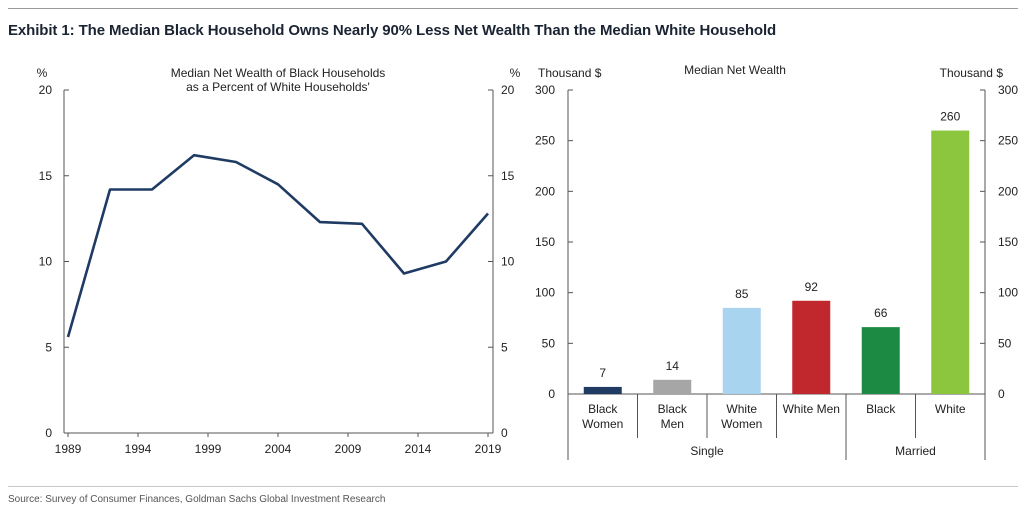 The image size is (1026, 510). I want to click on bar-group-label: Married, so click(915, 451).